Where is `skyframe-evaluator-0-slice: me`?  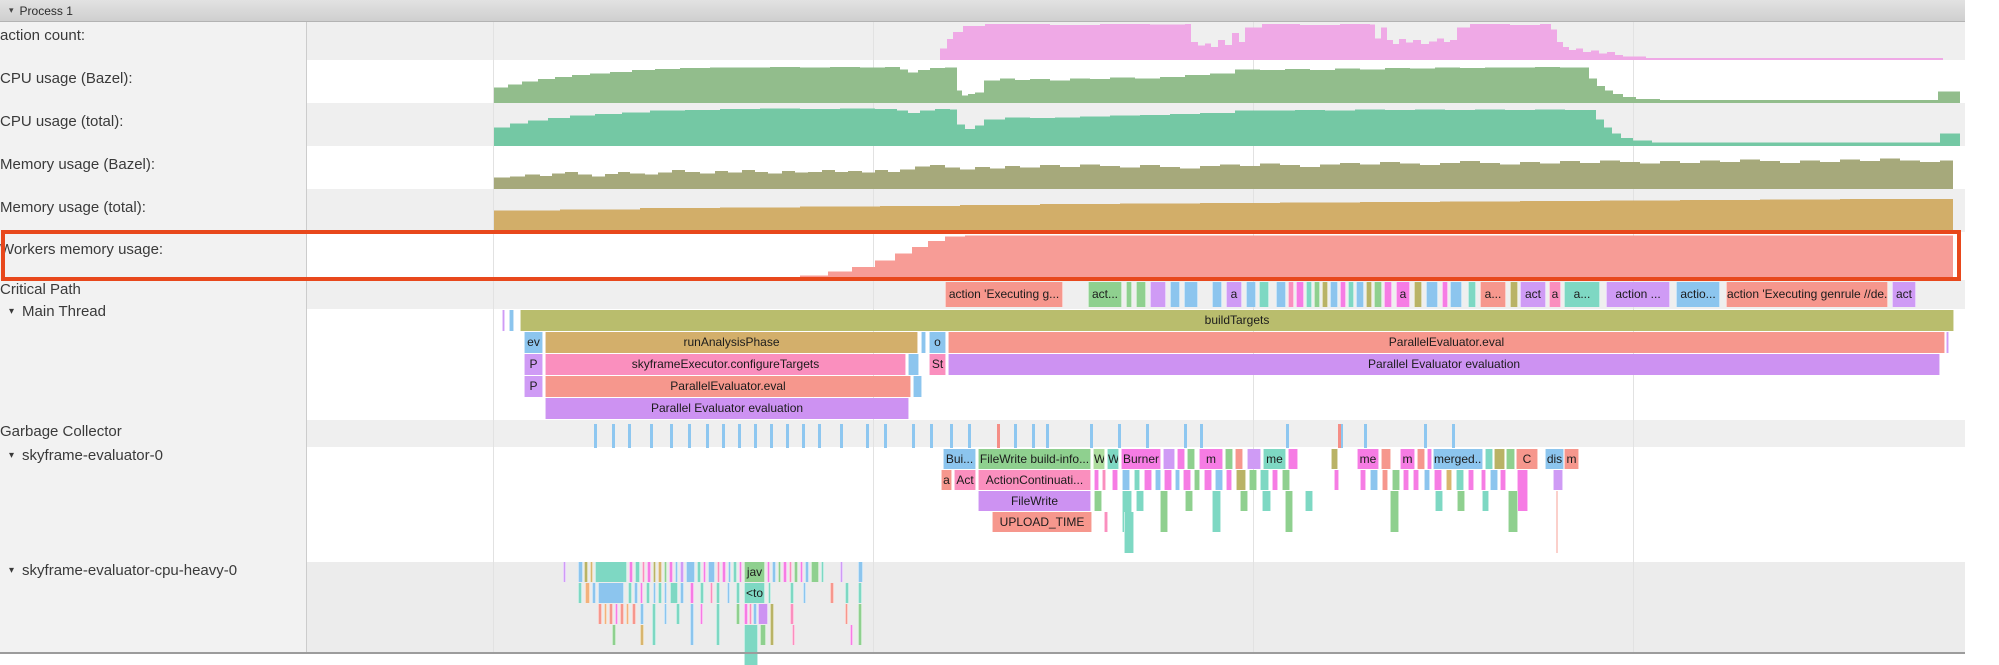
skyframe-evaluator-0-slice: me is located at coordinates (1368, 459).